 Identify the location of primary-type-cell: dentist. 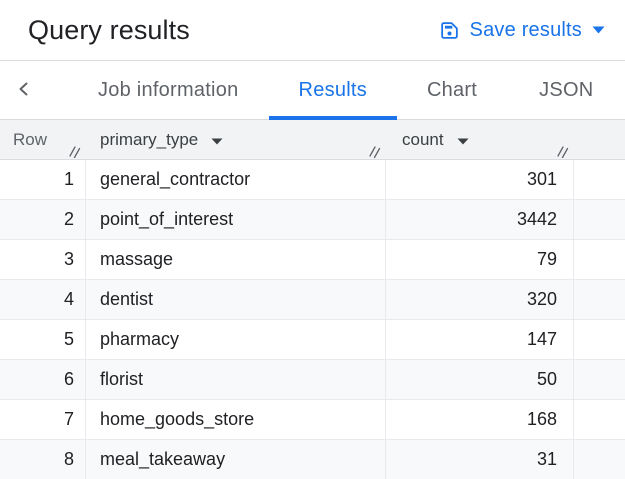
(236, 299).